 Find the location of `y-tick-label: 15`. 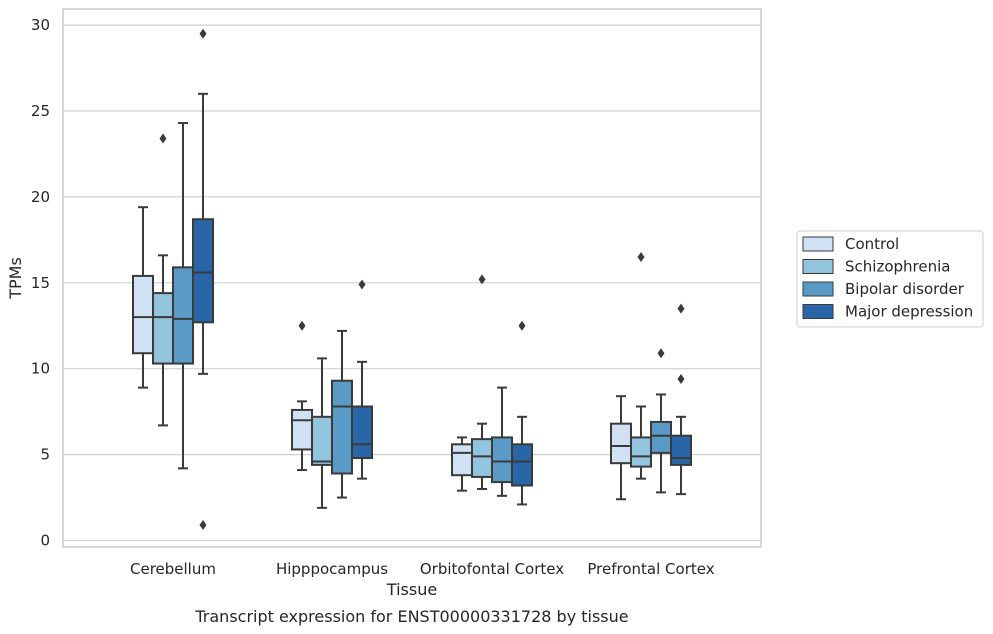

y-tick-label: 15 is located at coordinates (40, 283).